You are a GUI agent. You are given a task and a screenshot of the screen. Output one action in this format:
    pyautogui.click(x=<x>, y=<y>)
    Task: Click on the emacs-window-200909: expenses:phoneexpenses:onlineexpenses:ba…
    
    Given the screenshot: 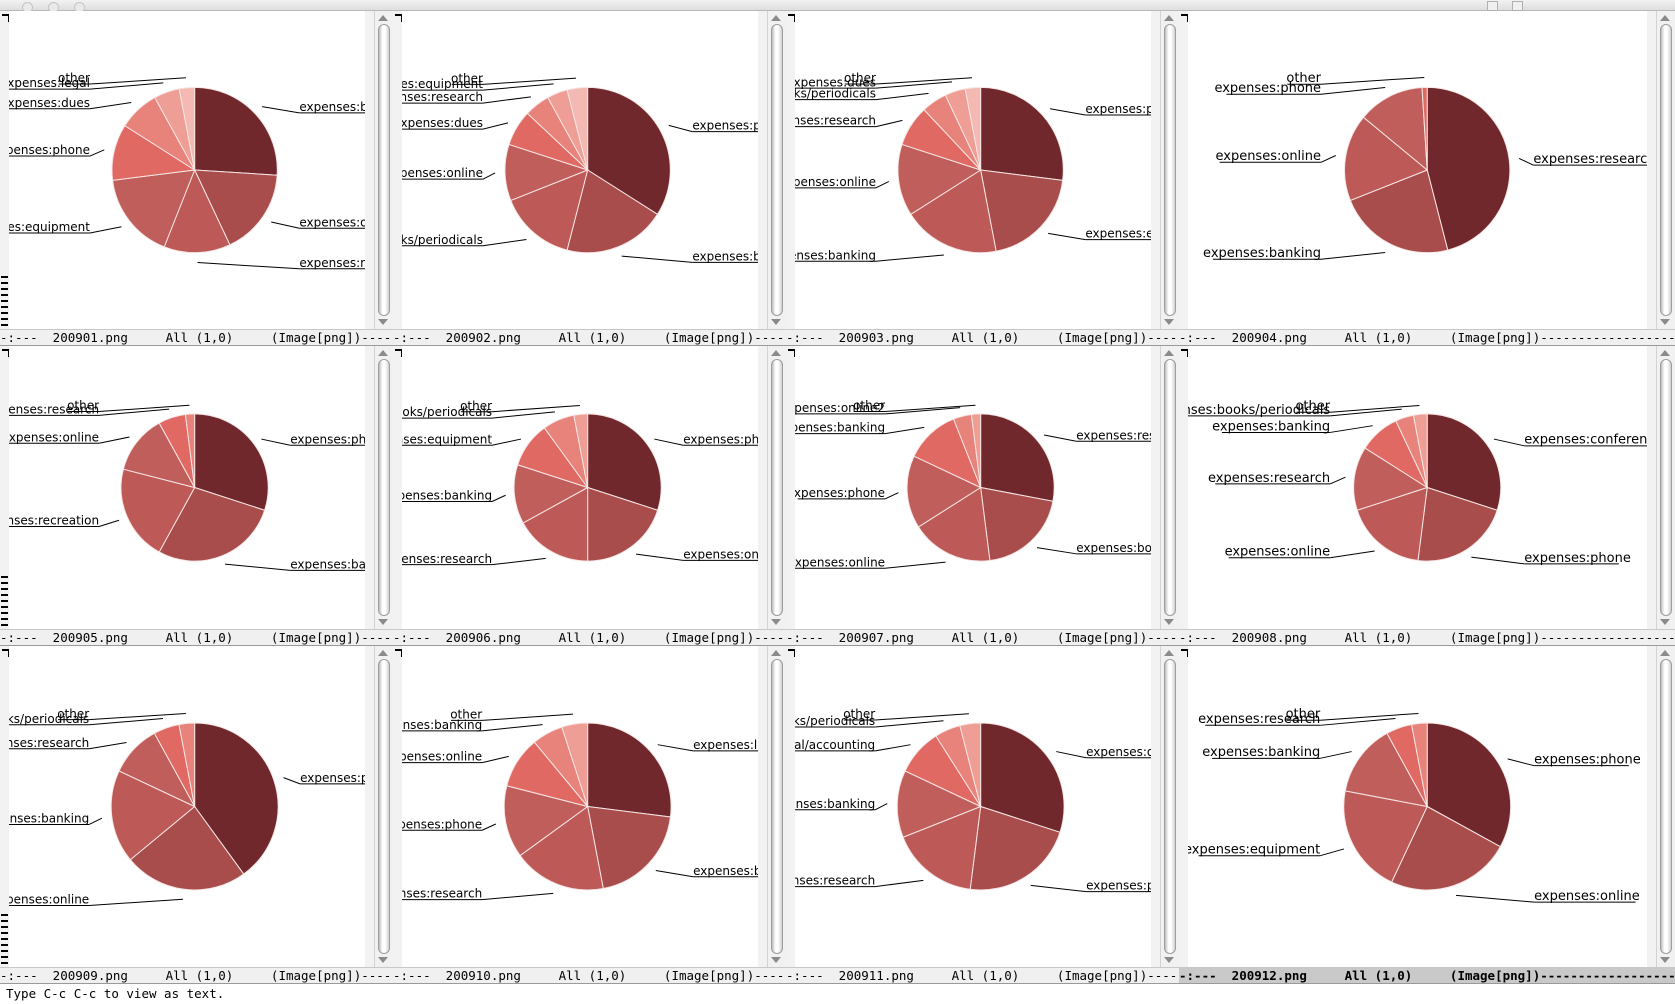 What is the action you would take?
    pyautogui.click(x=196, y=815)
    